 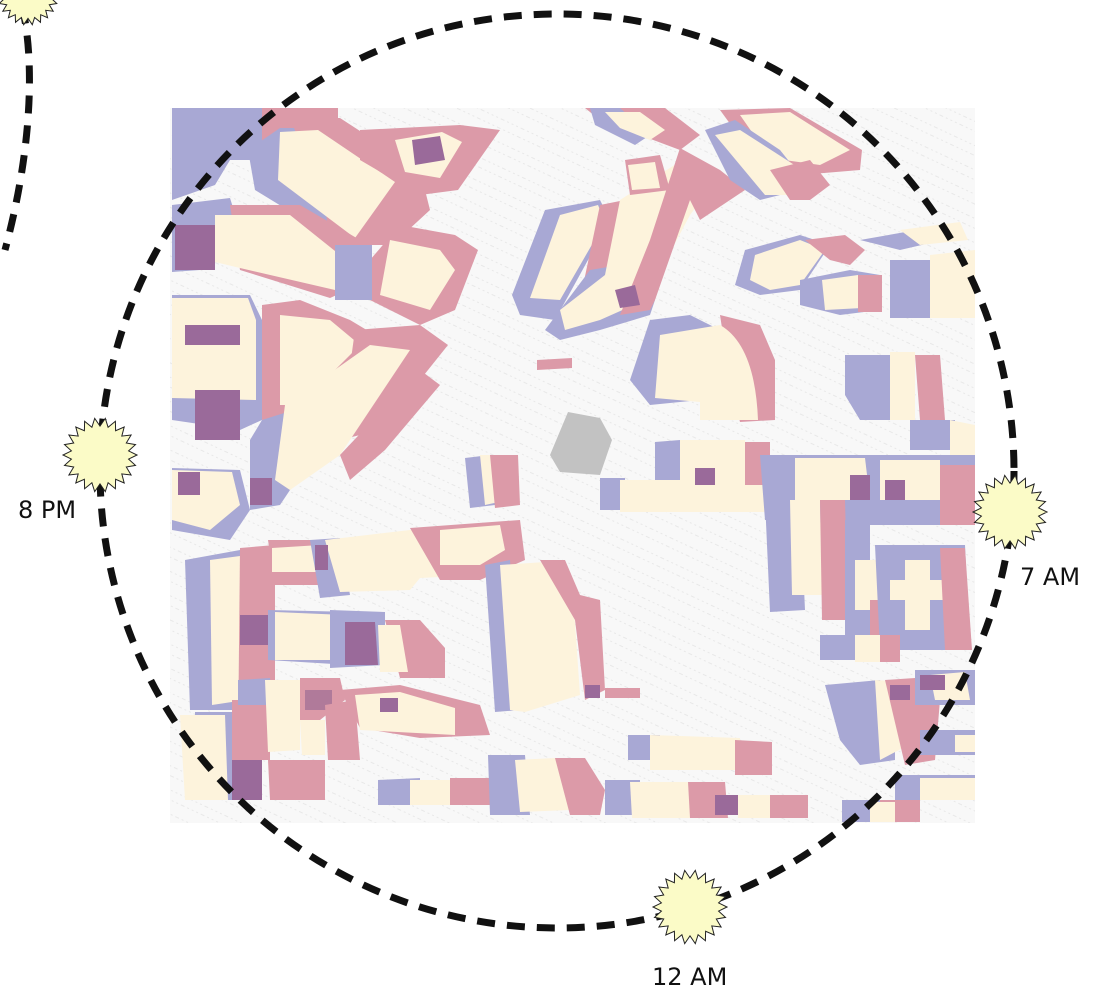 I want to click on building-group-top-right, so click(x=840, y=213).